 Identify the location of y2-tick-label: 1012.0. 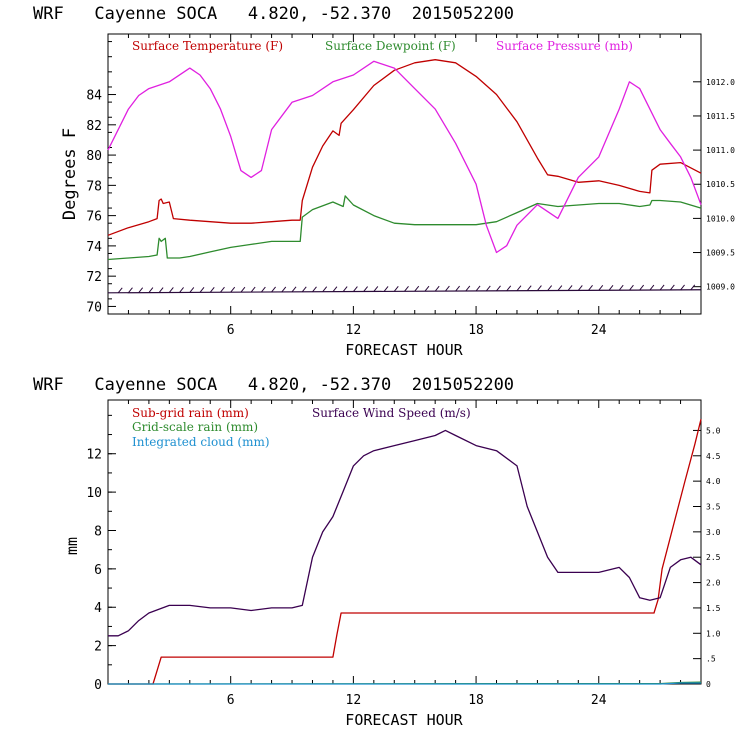
(720, 82).